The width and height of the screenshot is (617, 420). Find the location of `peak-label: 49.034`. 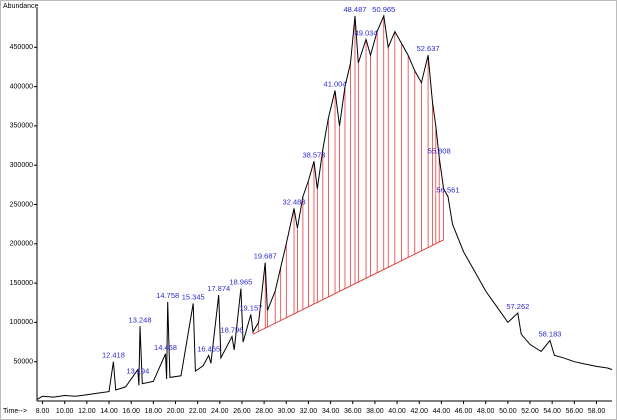

peak-label: 49.034 is located at coordinates (366, 32).